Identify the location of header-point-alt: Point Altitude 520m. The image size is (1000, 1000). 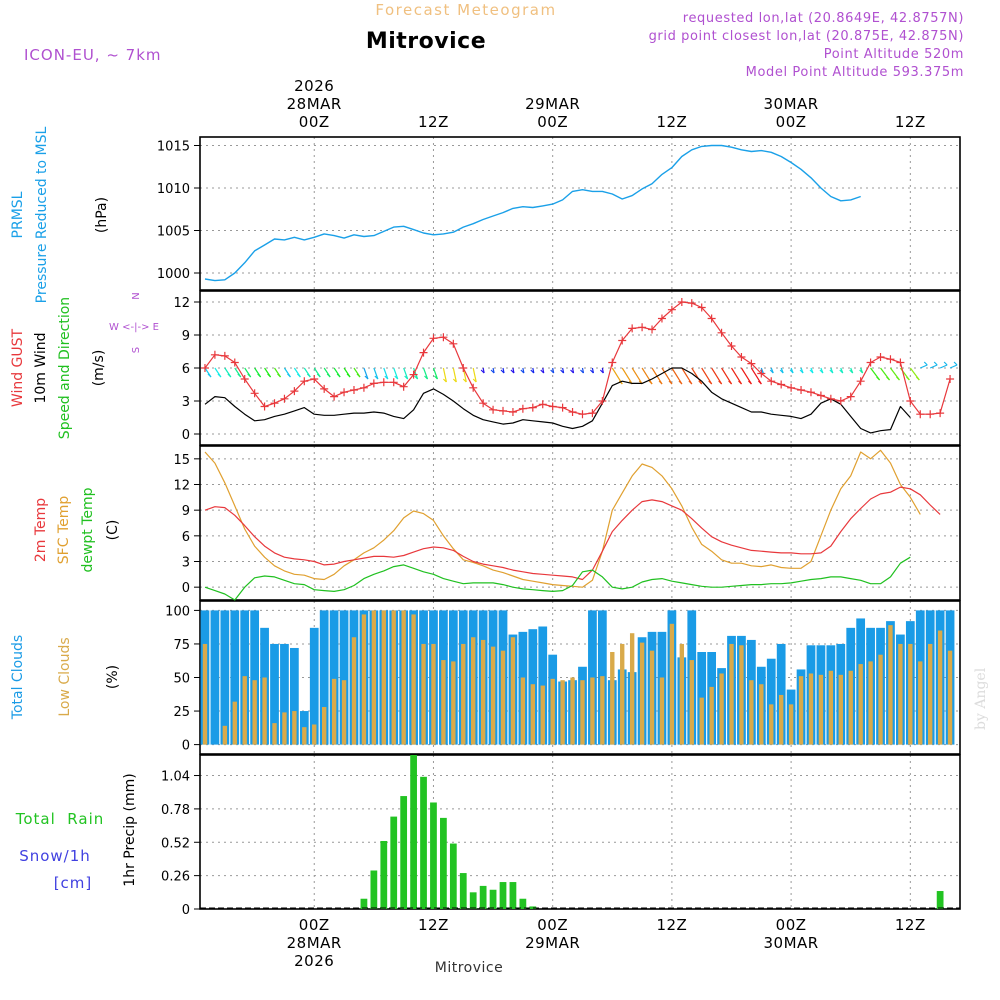
(894, 54).